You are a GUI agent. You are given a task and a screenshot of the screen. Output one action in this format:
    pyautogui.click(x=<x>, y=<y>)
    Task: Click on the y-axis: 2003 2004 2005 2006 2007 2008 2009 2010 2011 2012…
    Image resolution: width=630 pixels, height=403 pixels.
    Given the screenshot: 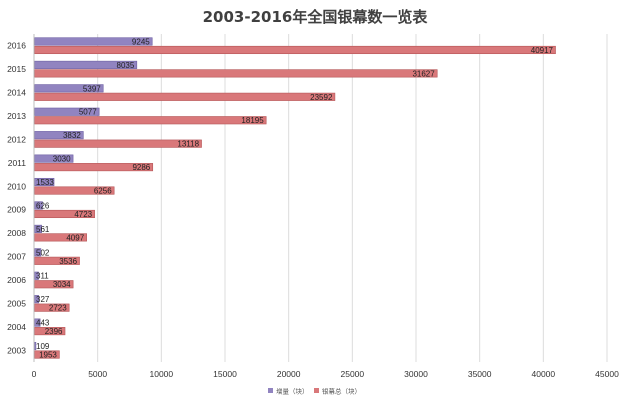 What is the action you would take?
    pyautogui.click(x=21, y=198)
    